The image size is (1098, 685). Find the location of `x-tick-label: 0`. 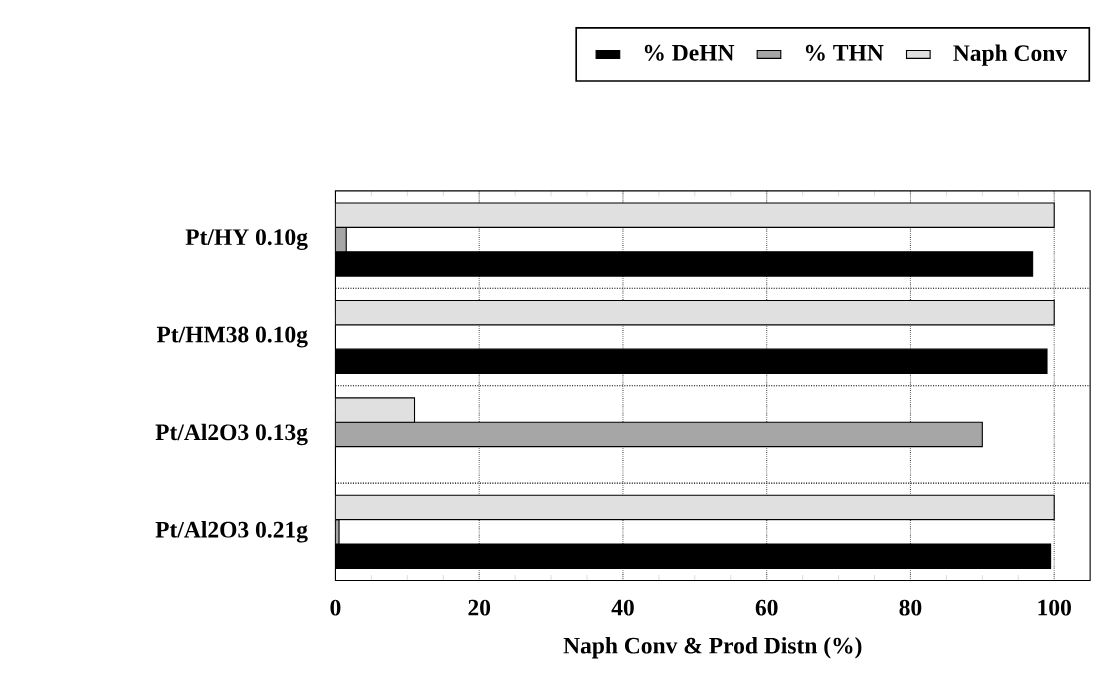

x-tick-label: 0 is located at coordinates (335, 607).